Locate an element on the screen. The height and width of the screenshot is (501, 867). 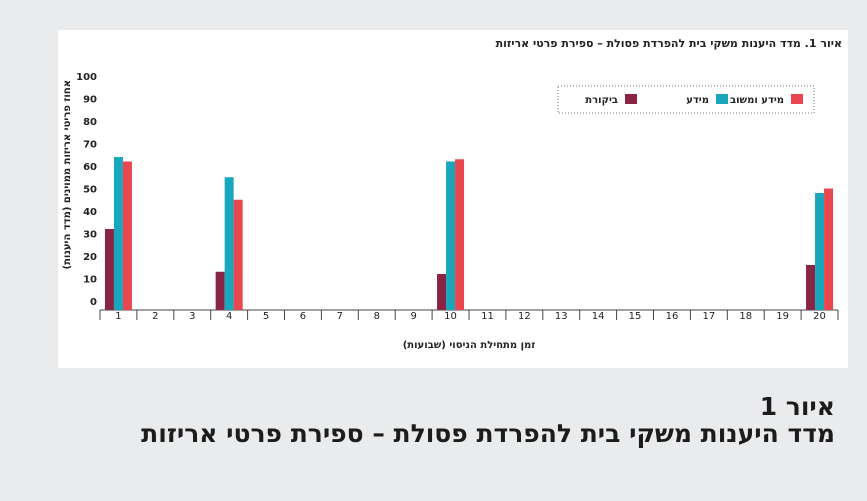
x-tick-label: 17 is located at coordinates (708, 316).